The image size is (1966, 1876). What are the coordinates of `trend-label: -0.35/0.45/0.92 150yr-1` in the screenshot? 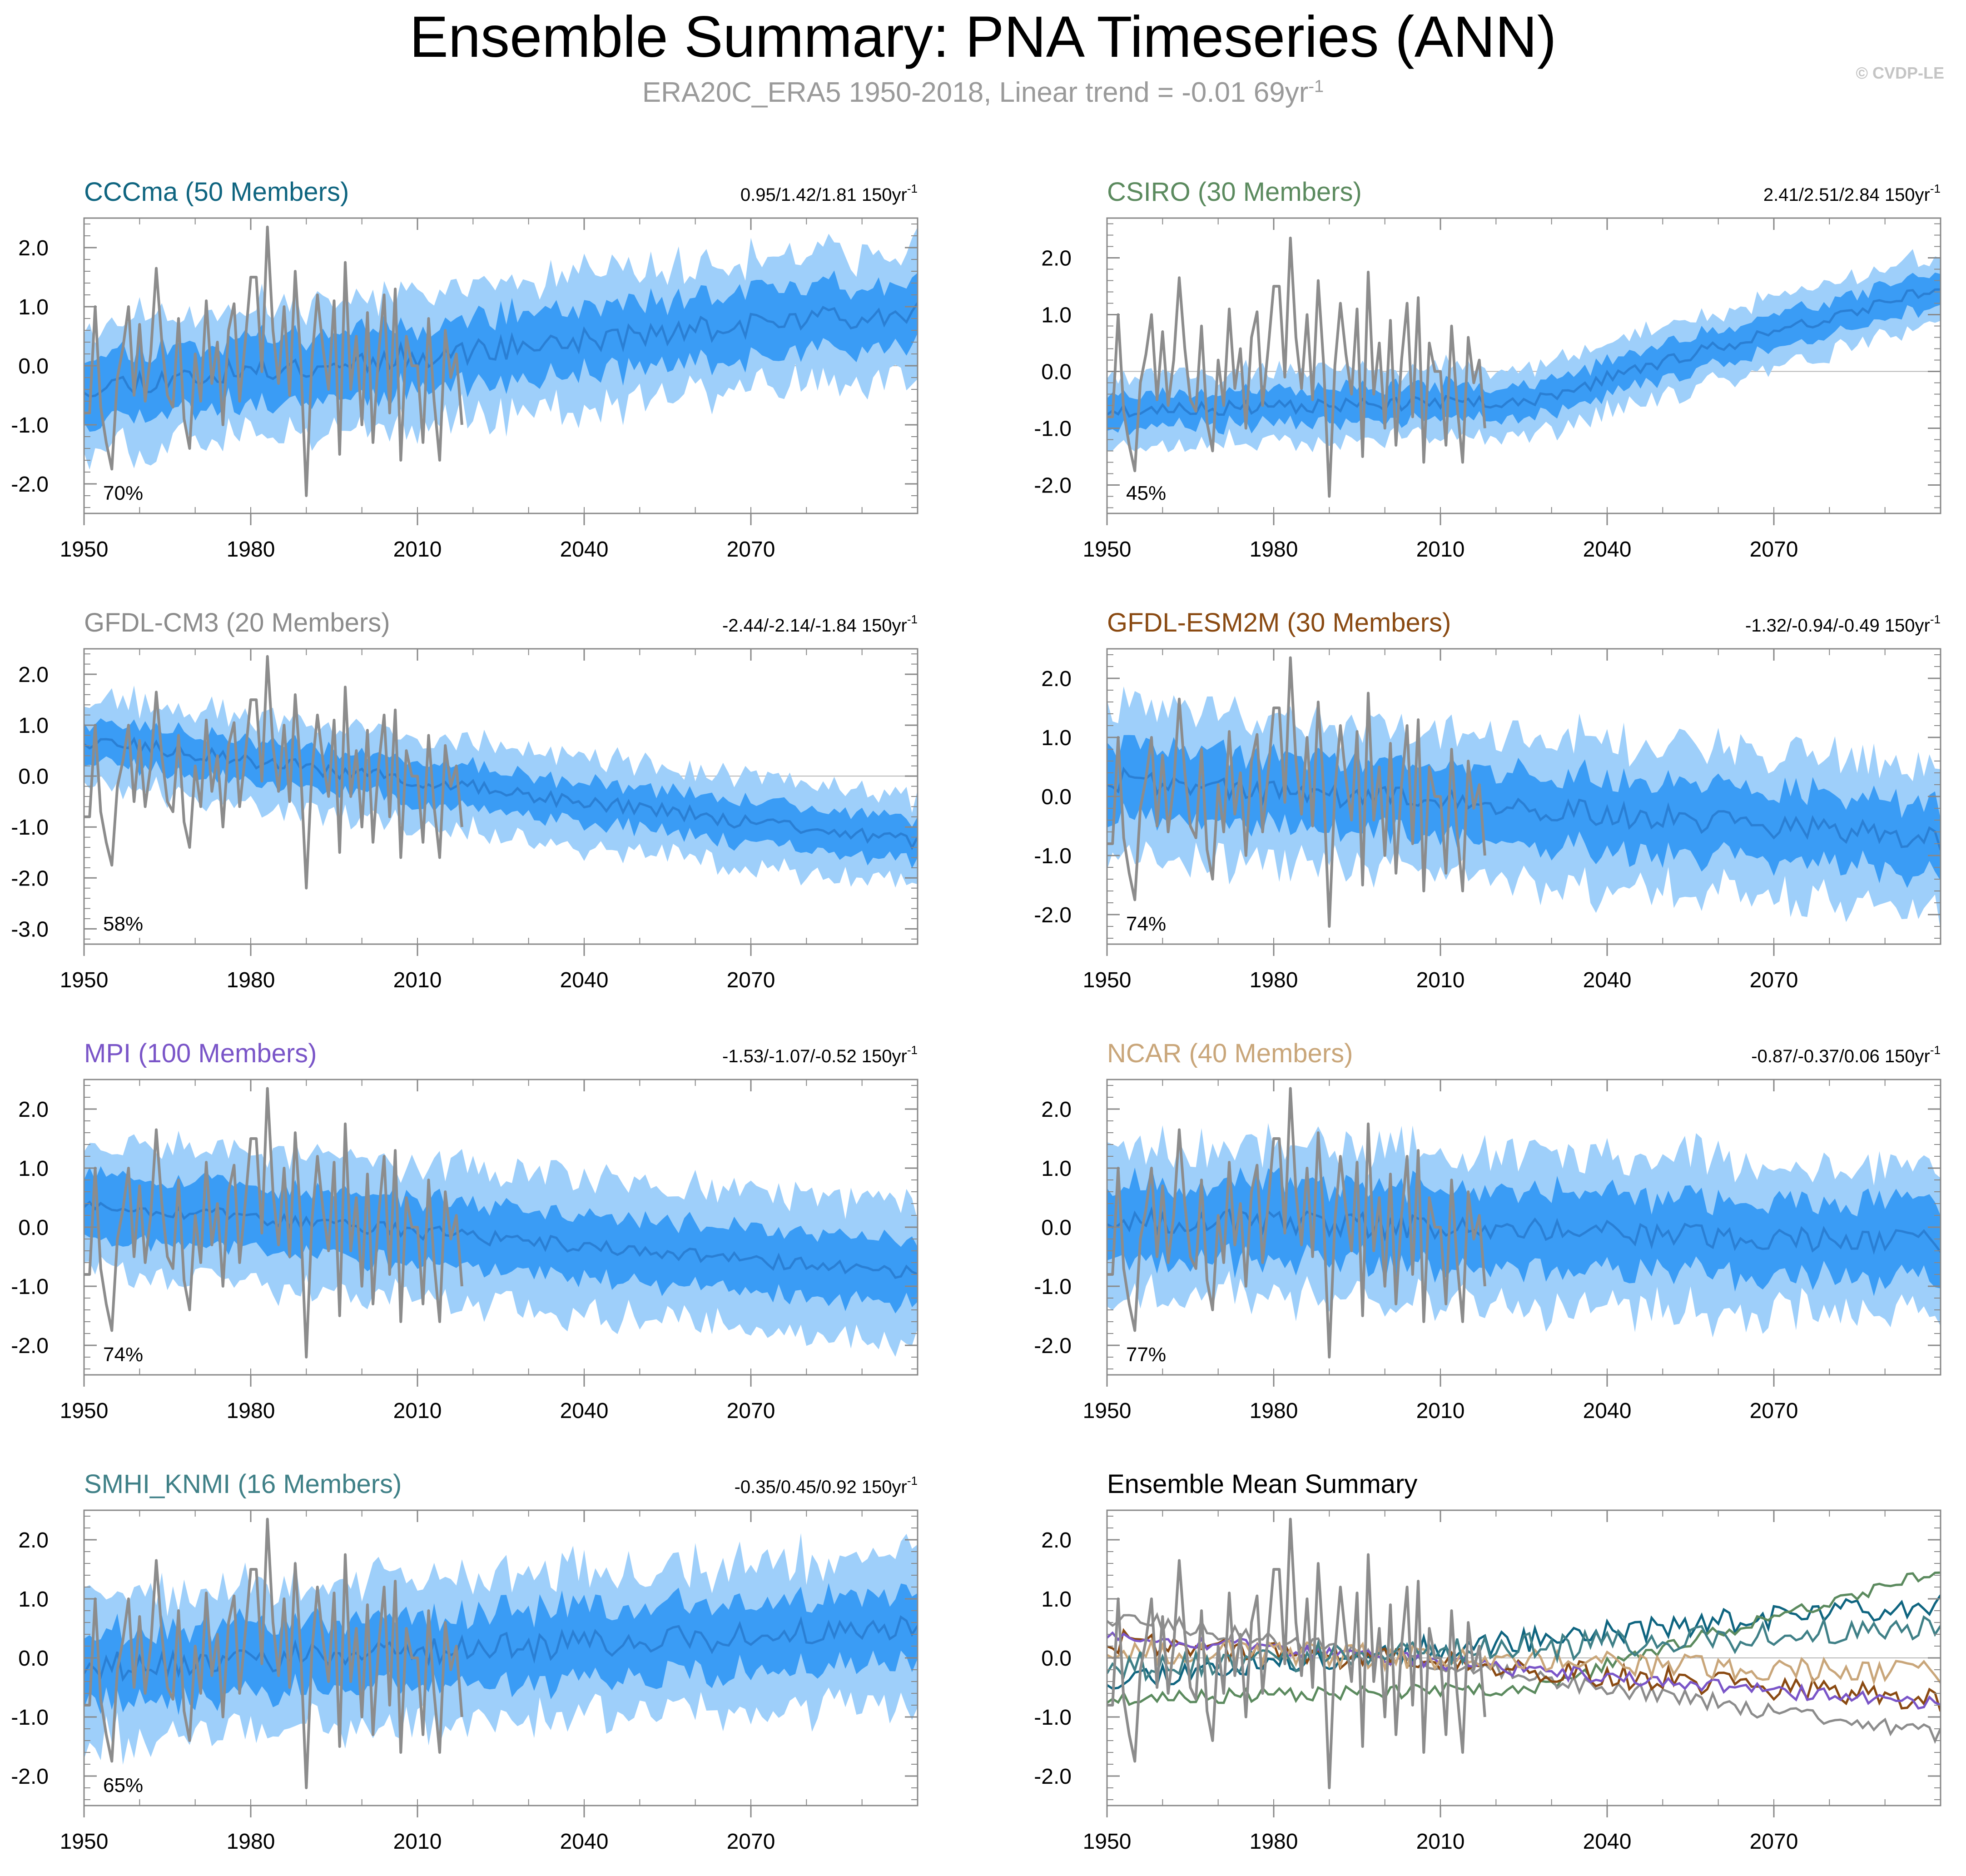 It's located at (826, 1485).